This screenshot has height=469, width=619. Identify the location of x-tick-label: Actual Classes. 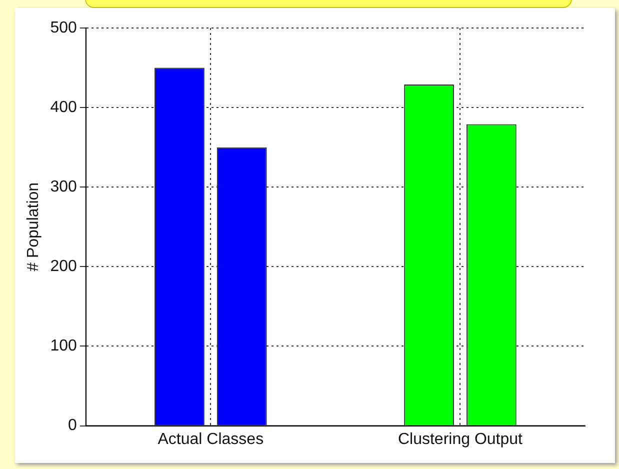
(211, 439).